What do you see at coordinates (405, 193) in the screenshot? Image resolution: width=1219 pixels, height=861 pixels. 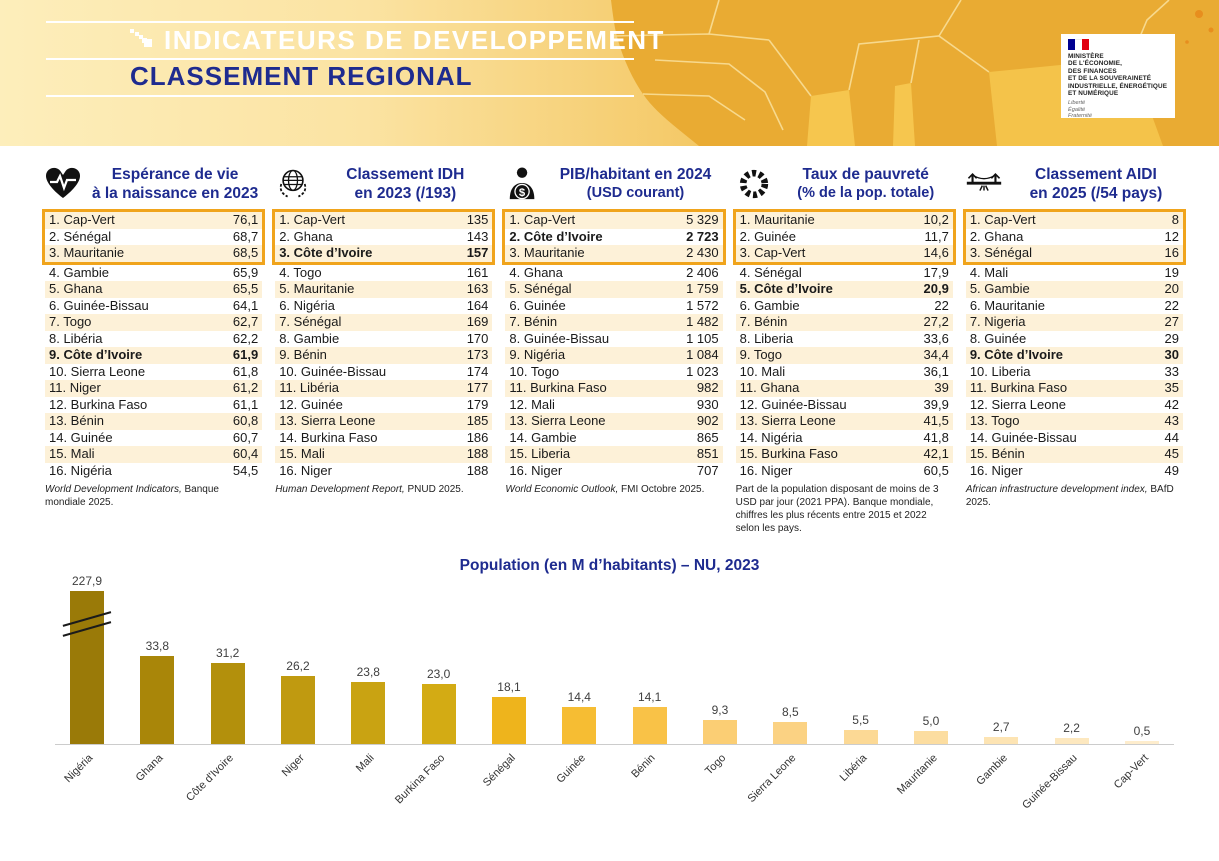 I see `table-title-line2: en 2023 (/193)` at bounding box center [405, 193].